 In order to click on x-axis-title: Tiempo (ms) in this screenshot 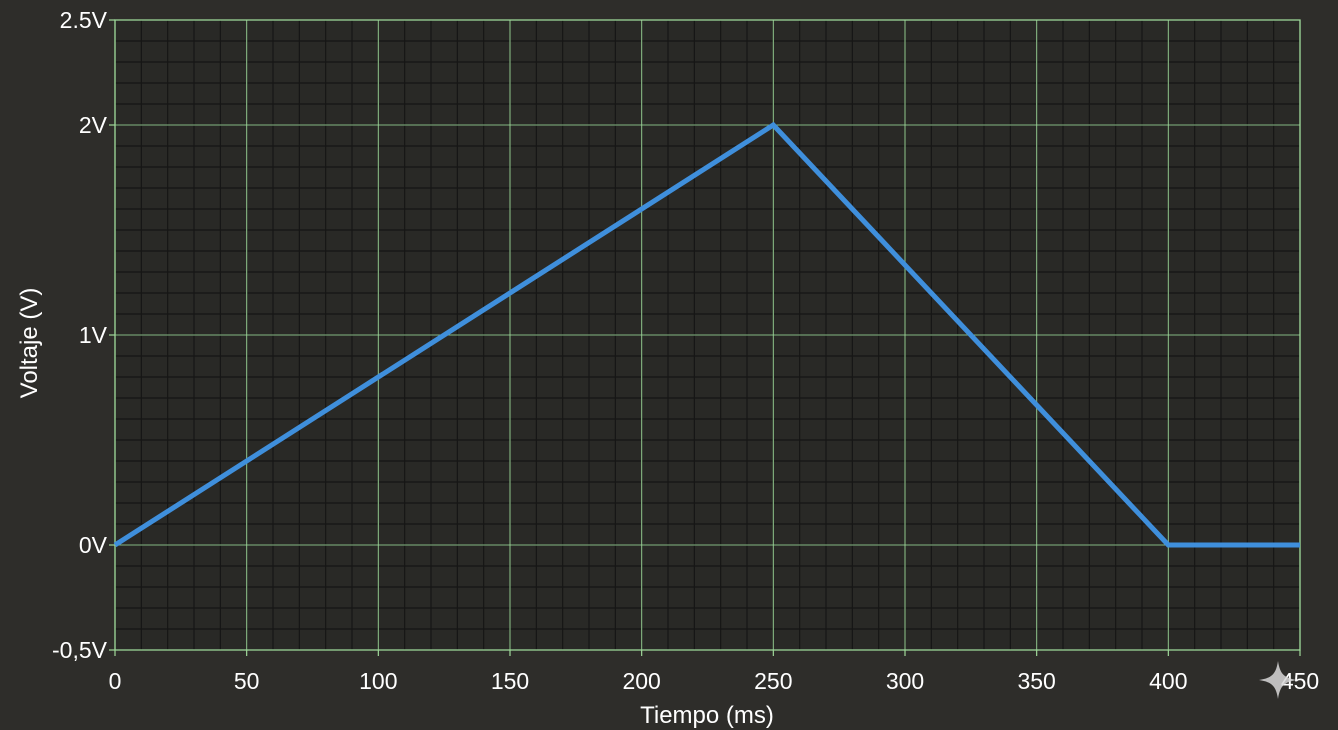, I will do `click(707, 715)`.